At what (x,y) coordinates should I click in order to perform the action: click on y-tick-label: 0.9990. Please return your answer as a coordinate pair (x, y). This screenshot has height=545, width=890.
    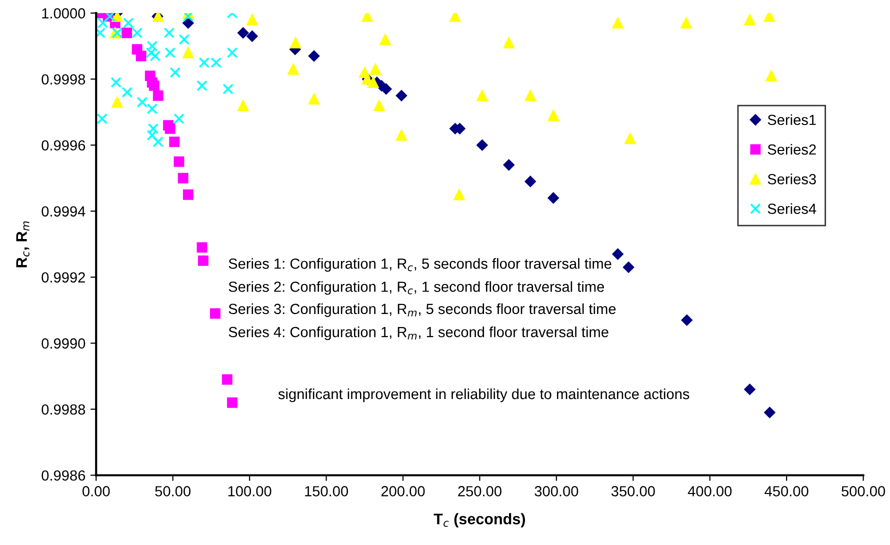
    Looking at the image, I should click on (64, 343).